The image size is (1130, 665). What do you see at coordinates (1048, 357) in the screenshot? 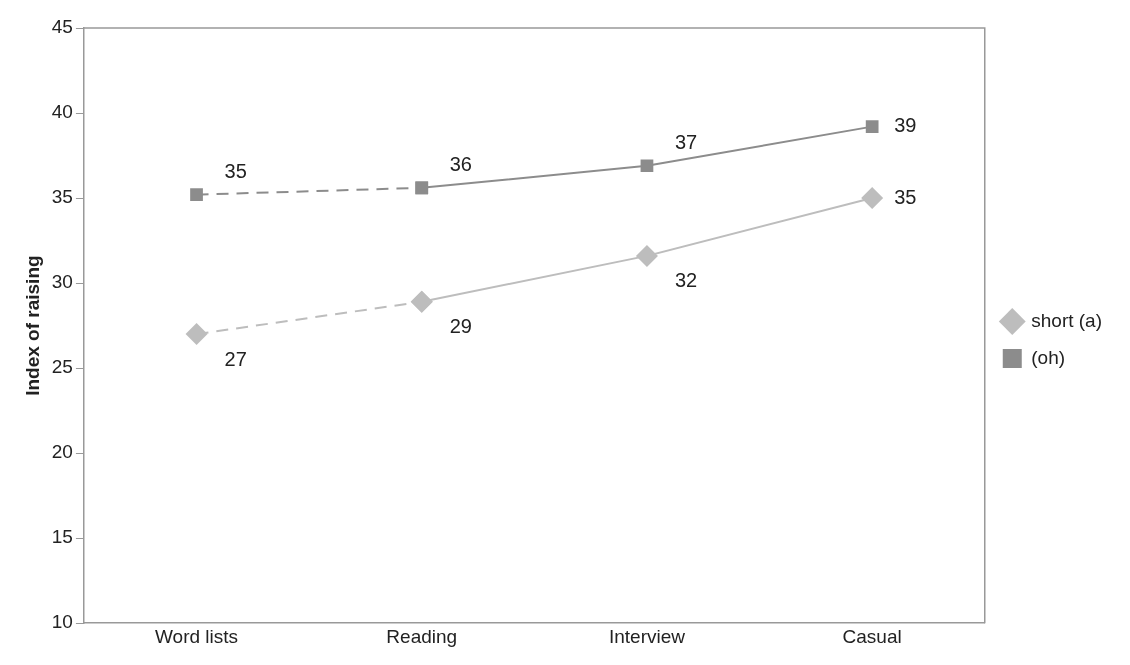
I see `legend-label: (oh)` at bounding box center [1048, 357].